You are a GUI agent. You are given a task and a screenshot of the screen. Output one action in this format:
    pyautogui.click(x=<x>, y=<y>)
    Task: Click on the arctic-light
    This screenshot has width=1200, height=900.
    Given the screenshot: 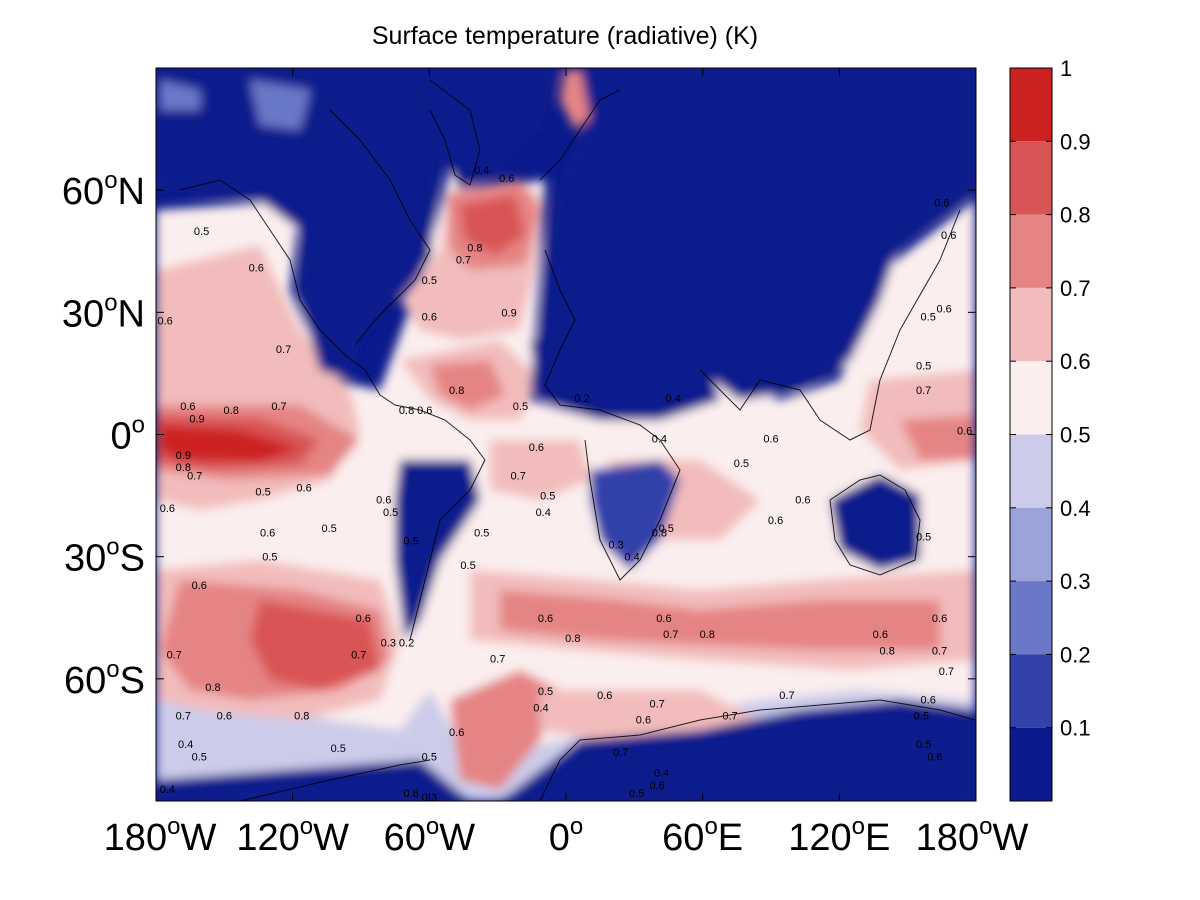 What is the action you would take?
    pyautogui.click(x=235, y=105)
    